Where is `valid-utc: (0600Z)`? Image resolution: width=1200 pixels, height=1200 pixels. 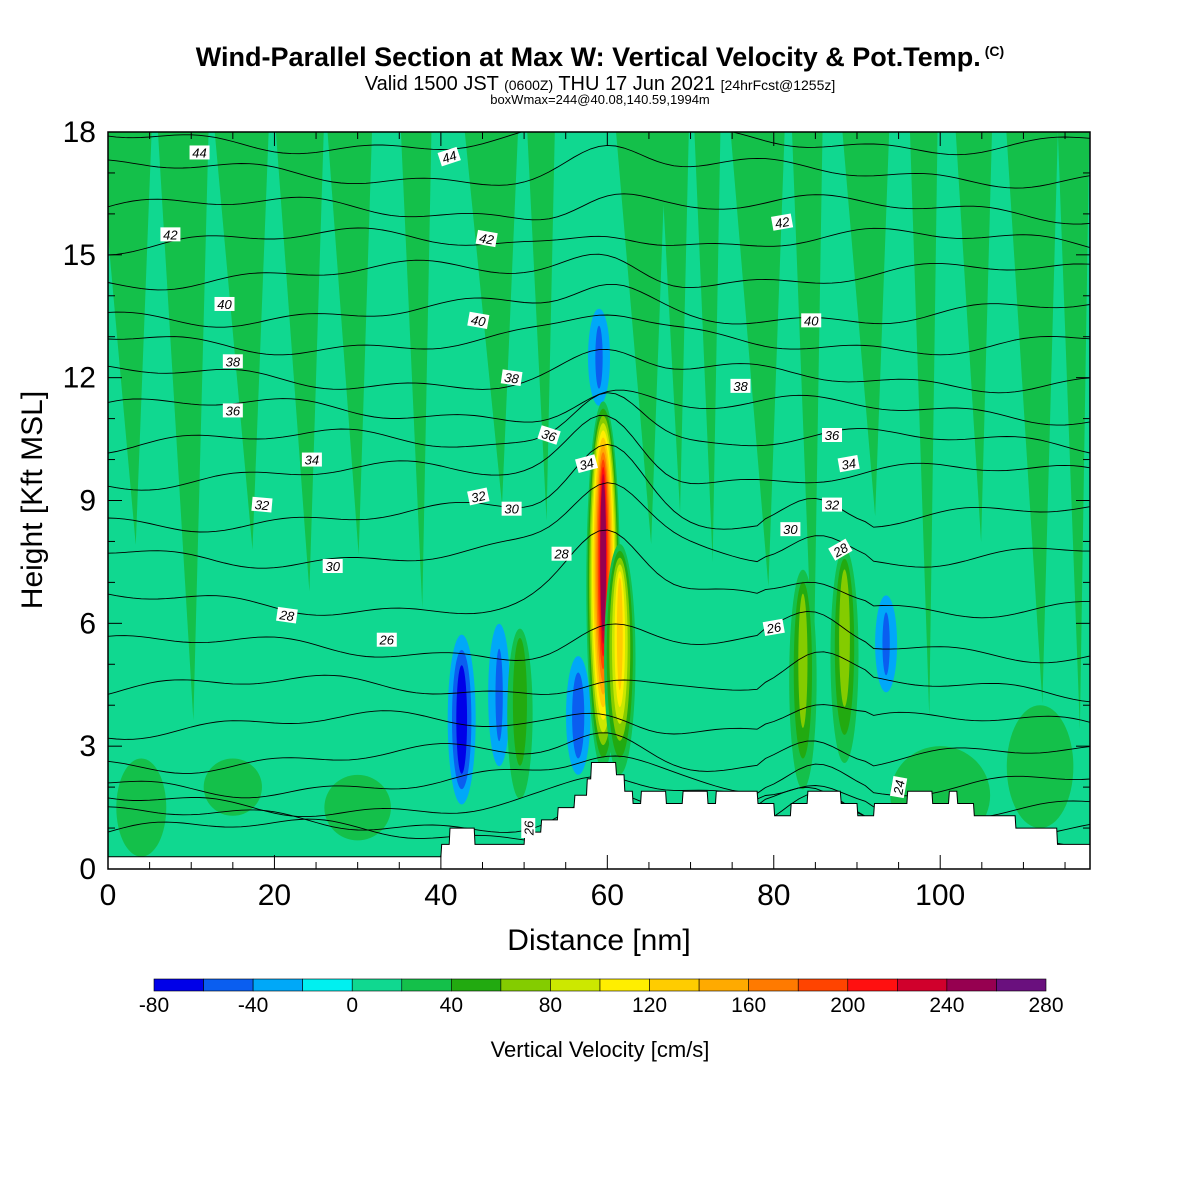
valid-utc: (0600Z) is located at coordinates (529, 85).